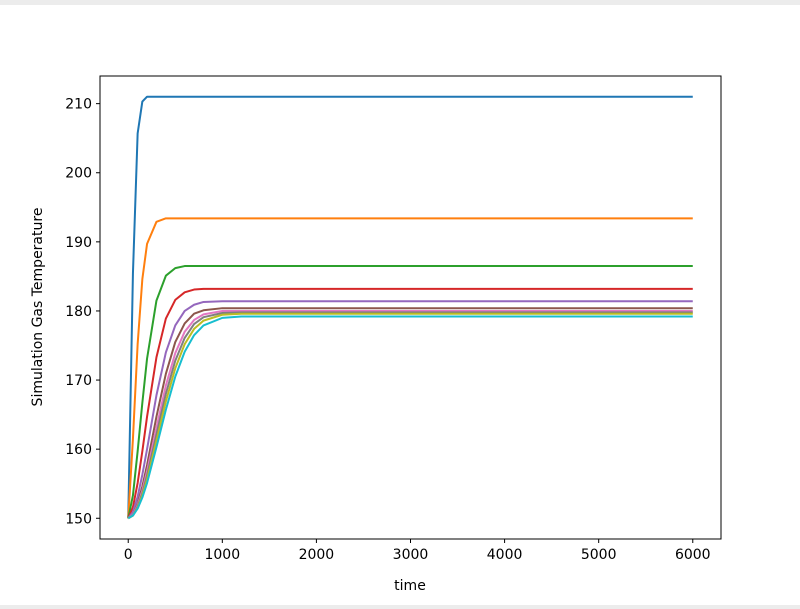  What do you see at coordinates (693, 555) in the screenshot?
I see `x-tick-label: 6000` at bounding box center [693, 555].